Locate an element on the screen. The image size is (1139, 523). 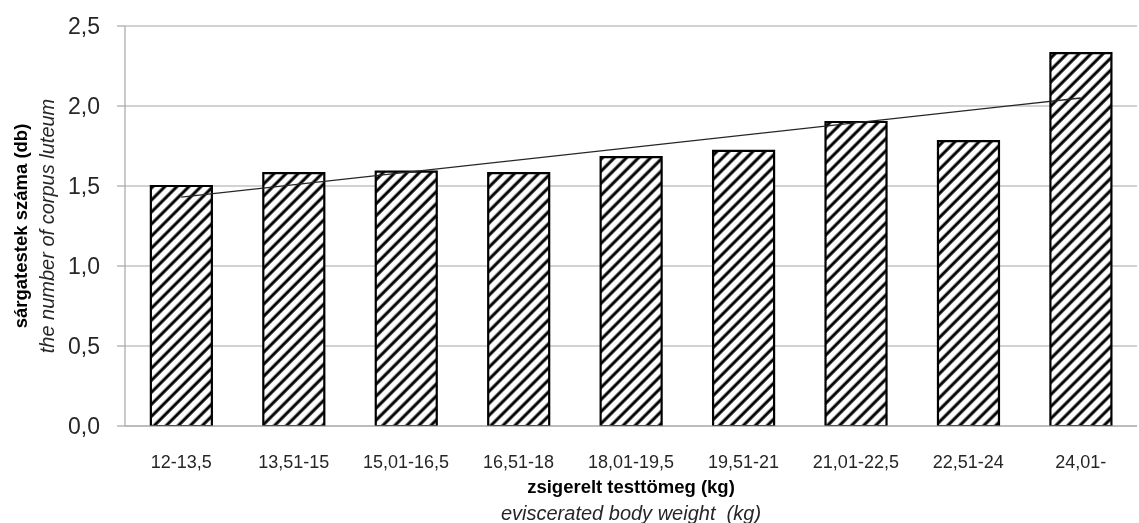
x-tick-label: 19,51-21 is located at coordinates (743, 461).